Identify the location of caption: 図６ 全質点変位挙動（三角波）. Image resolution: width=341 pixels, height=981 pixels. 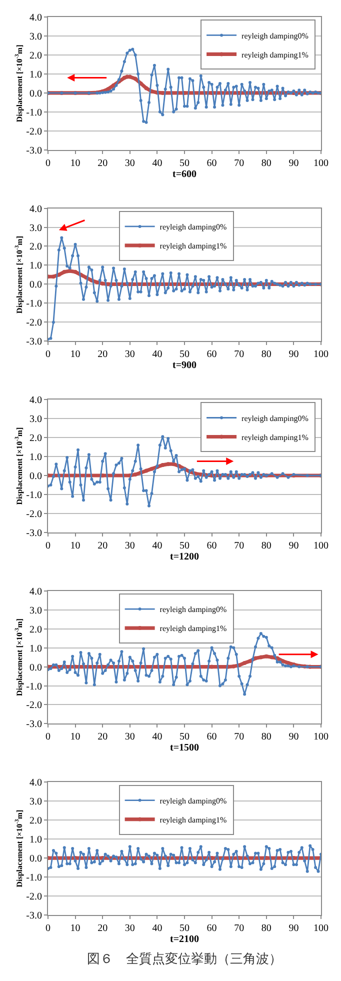
(184, 959).